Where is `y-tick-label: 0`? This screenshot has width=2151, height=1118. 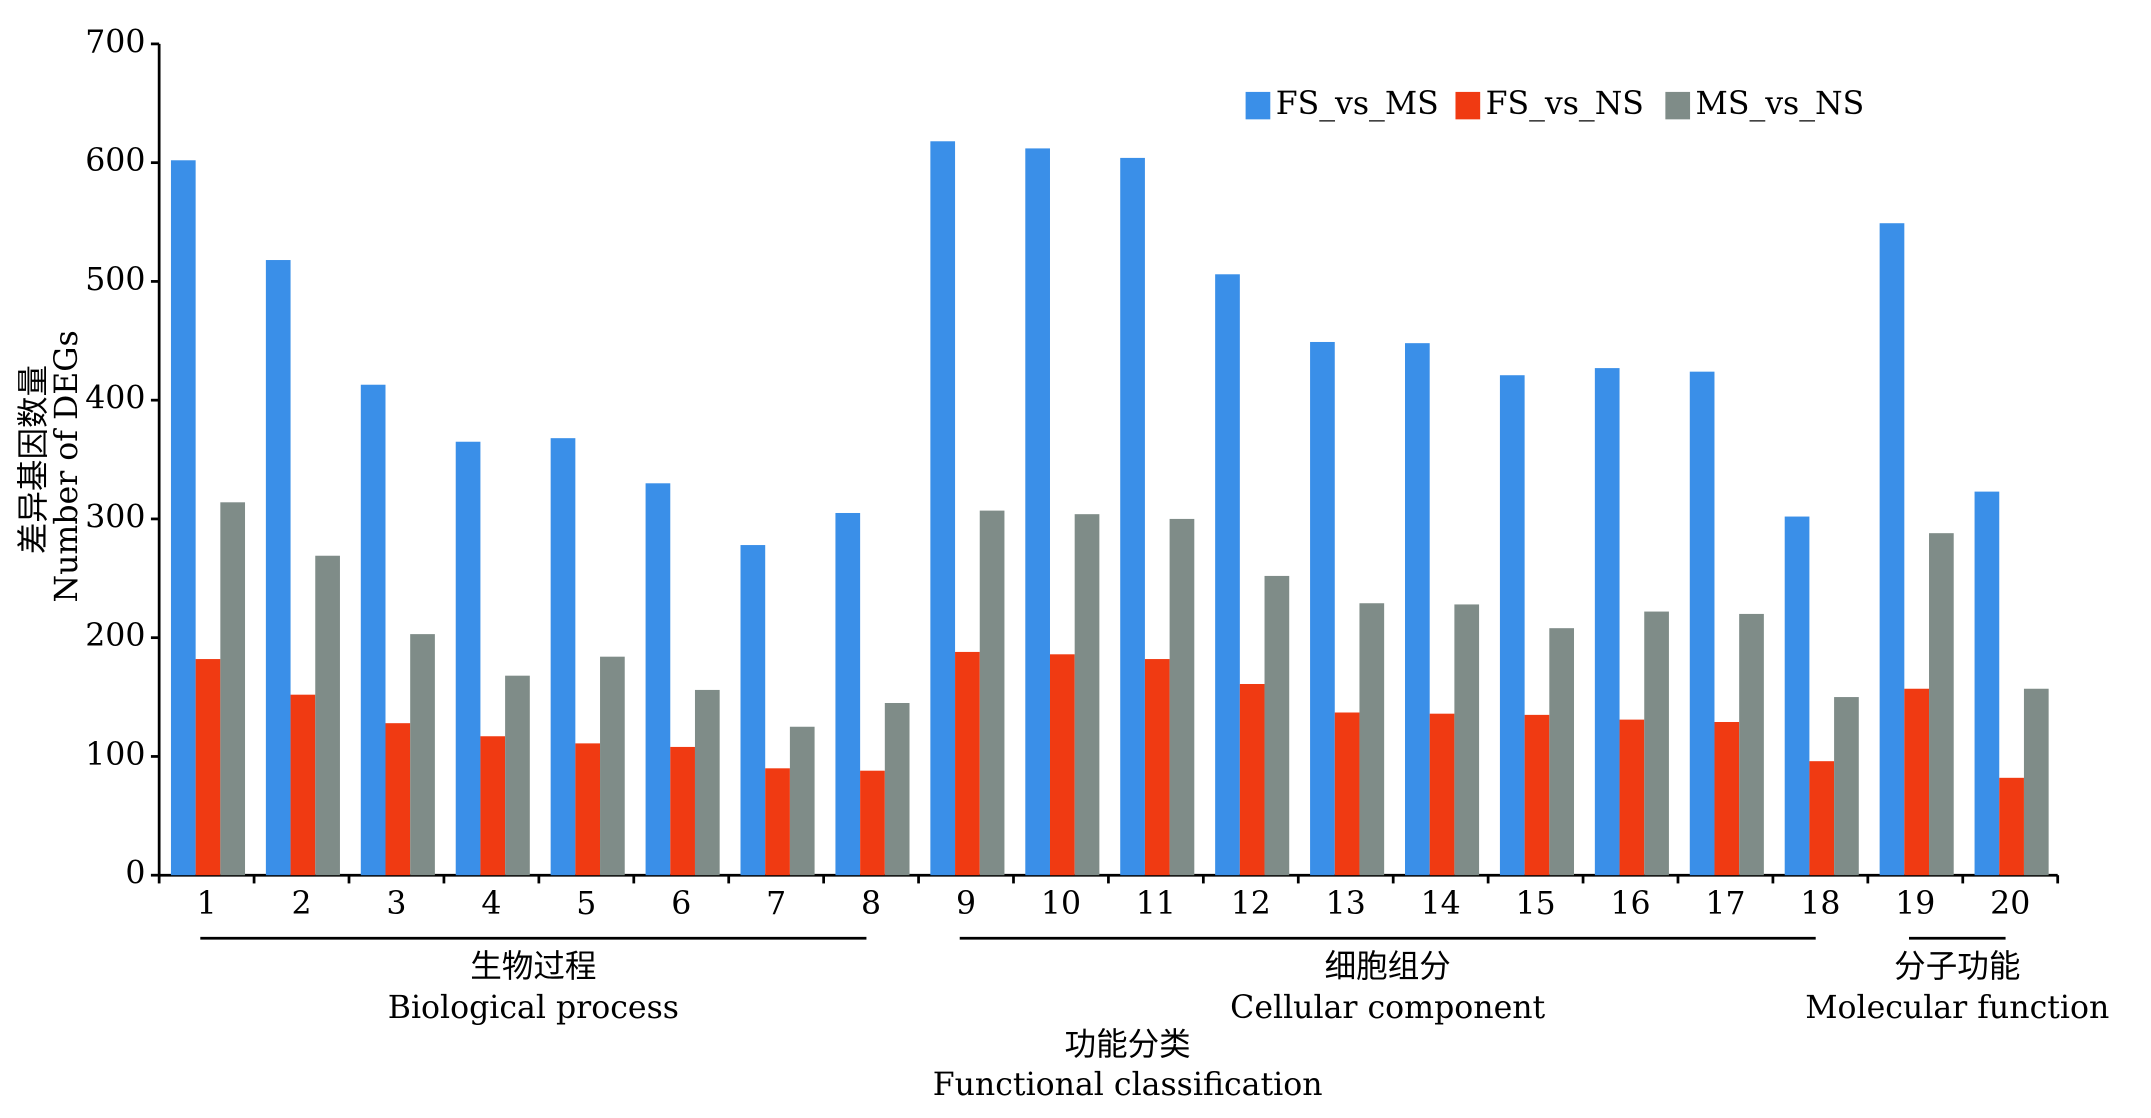
y-tick-label: 0 is located at coordinates (135, 874).